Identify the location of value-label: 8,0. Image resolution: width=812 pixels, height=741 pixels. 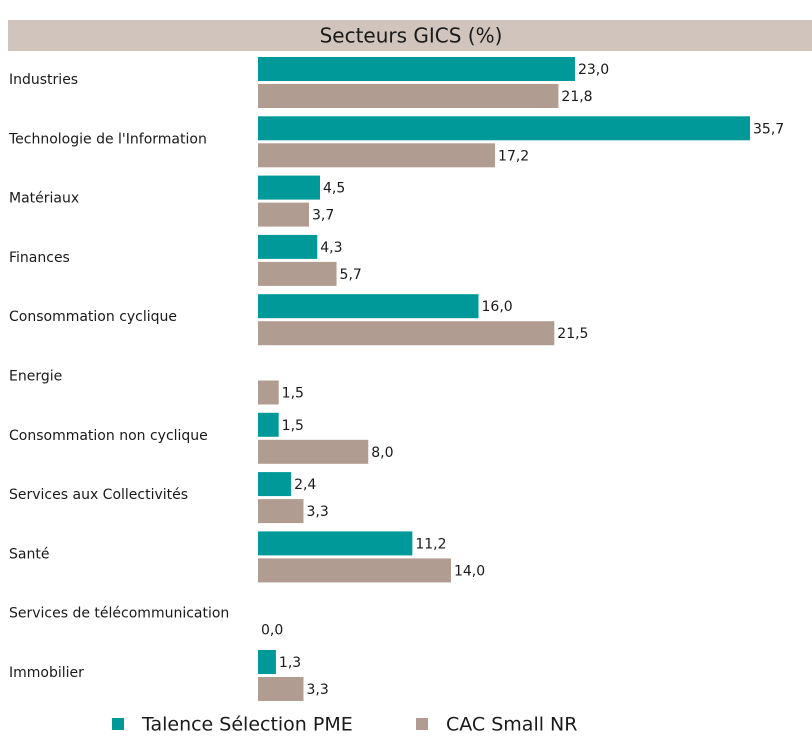
(382, 453).